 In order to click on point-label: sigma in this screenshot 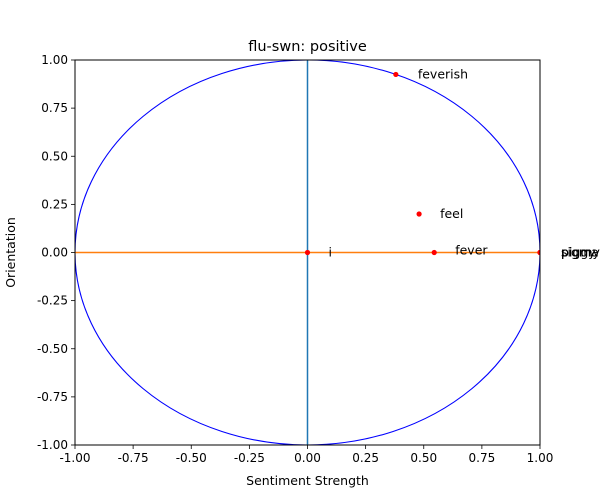, I will do `click(580, 252)`.